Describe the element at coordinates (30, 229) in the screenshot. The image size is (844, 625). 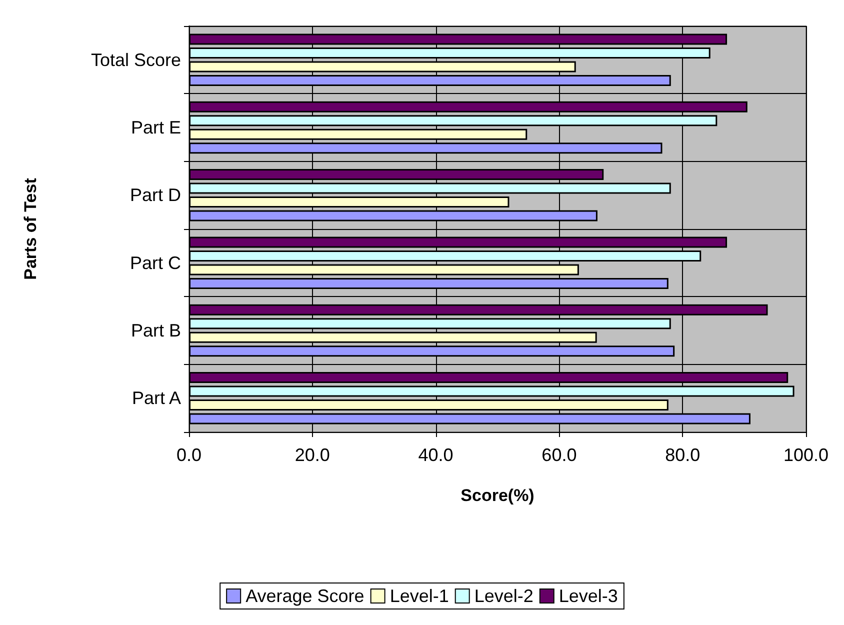
I see `y-axis-title: Parts of Test` at that location.